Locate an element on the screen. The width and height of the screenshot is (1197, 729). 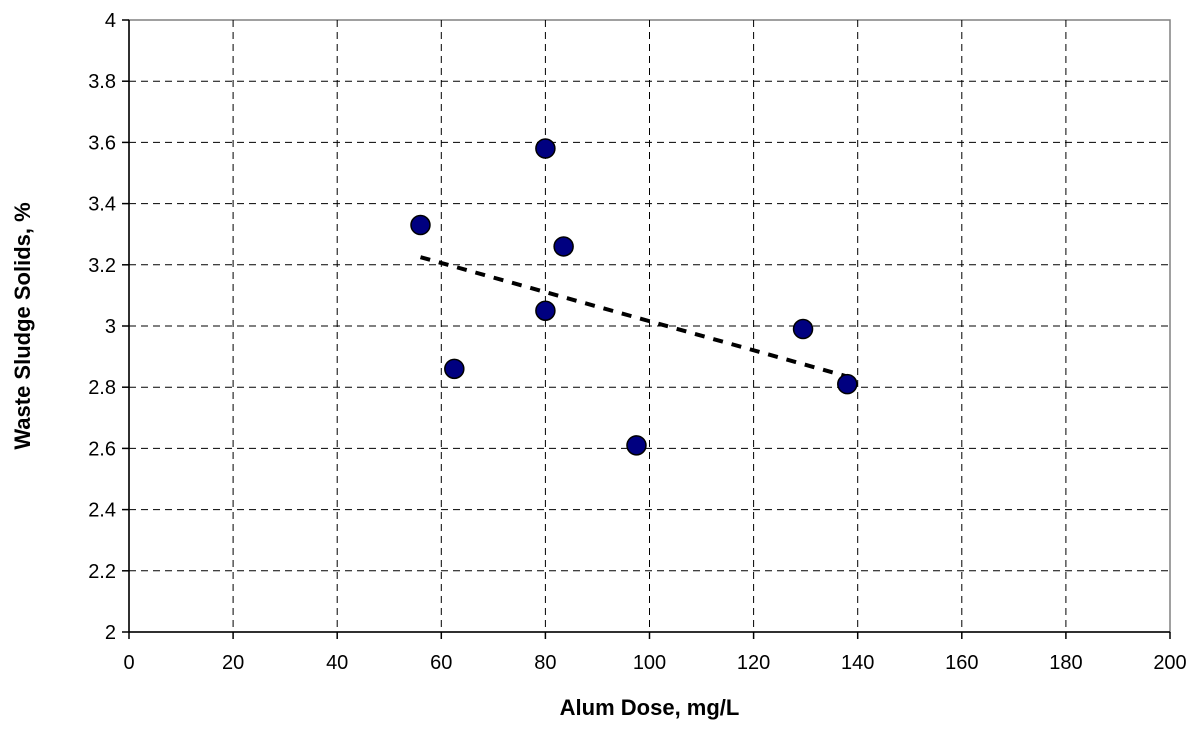
y-tick-label: 3.2 is located at coordinates (102, 266).